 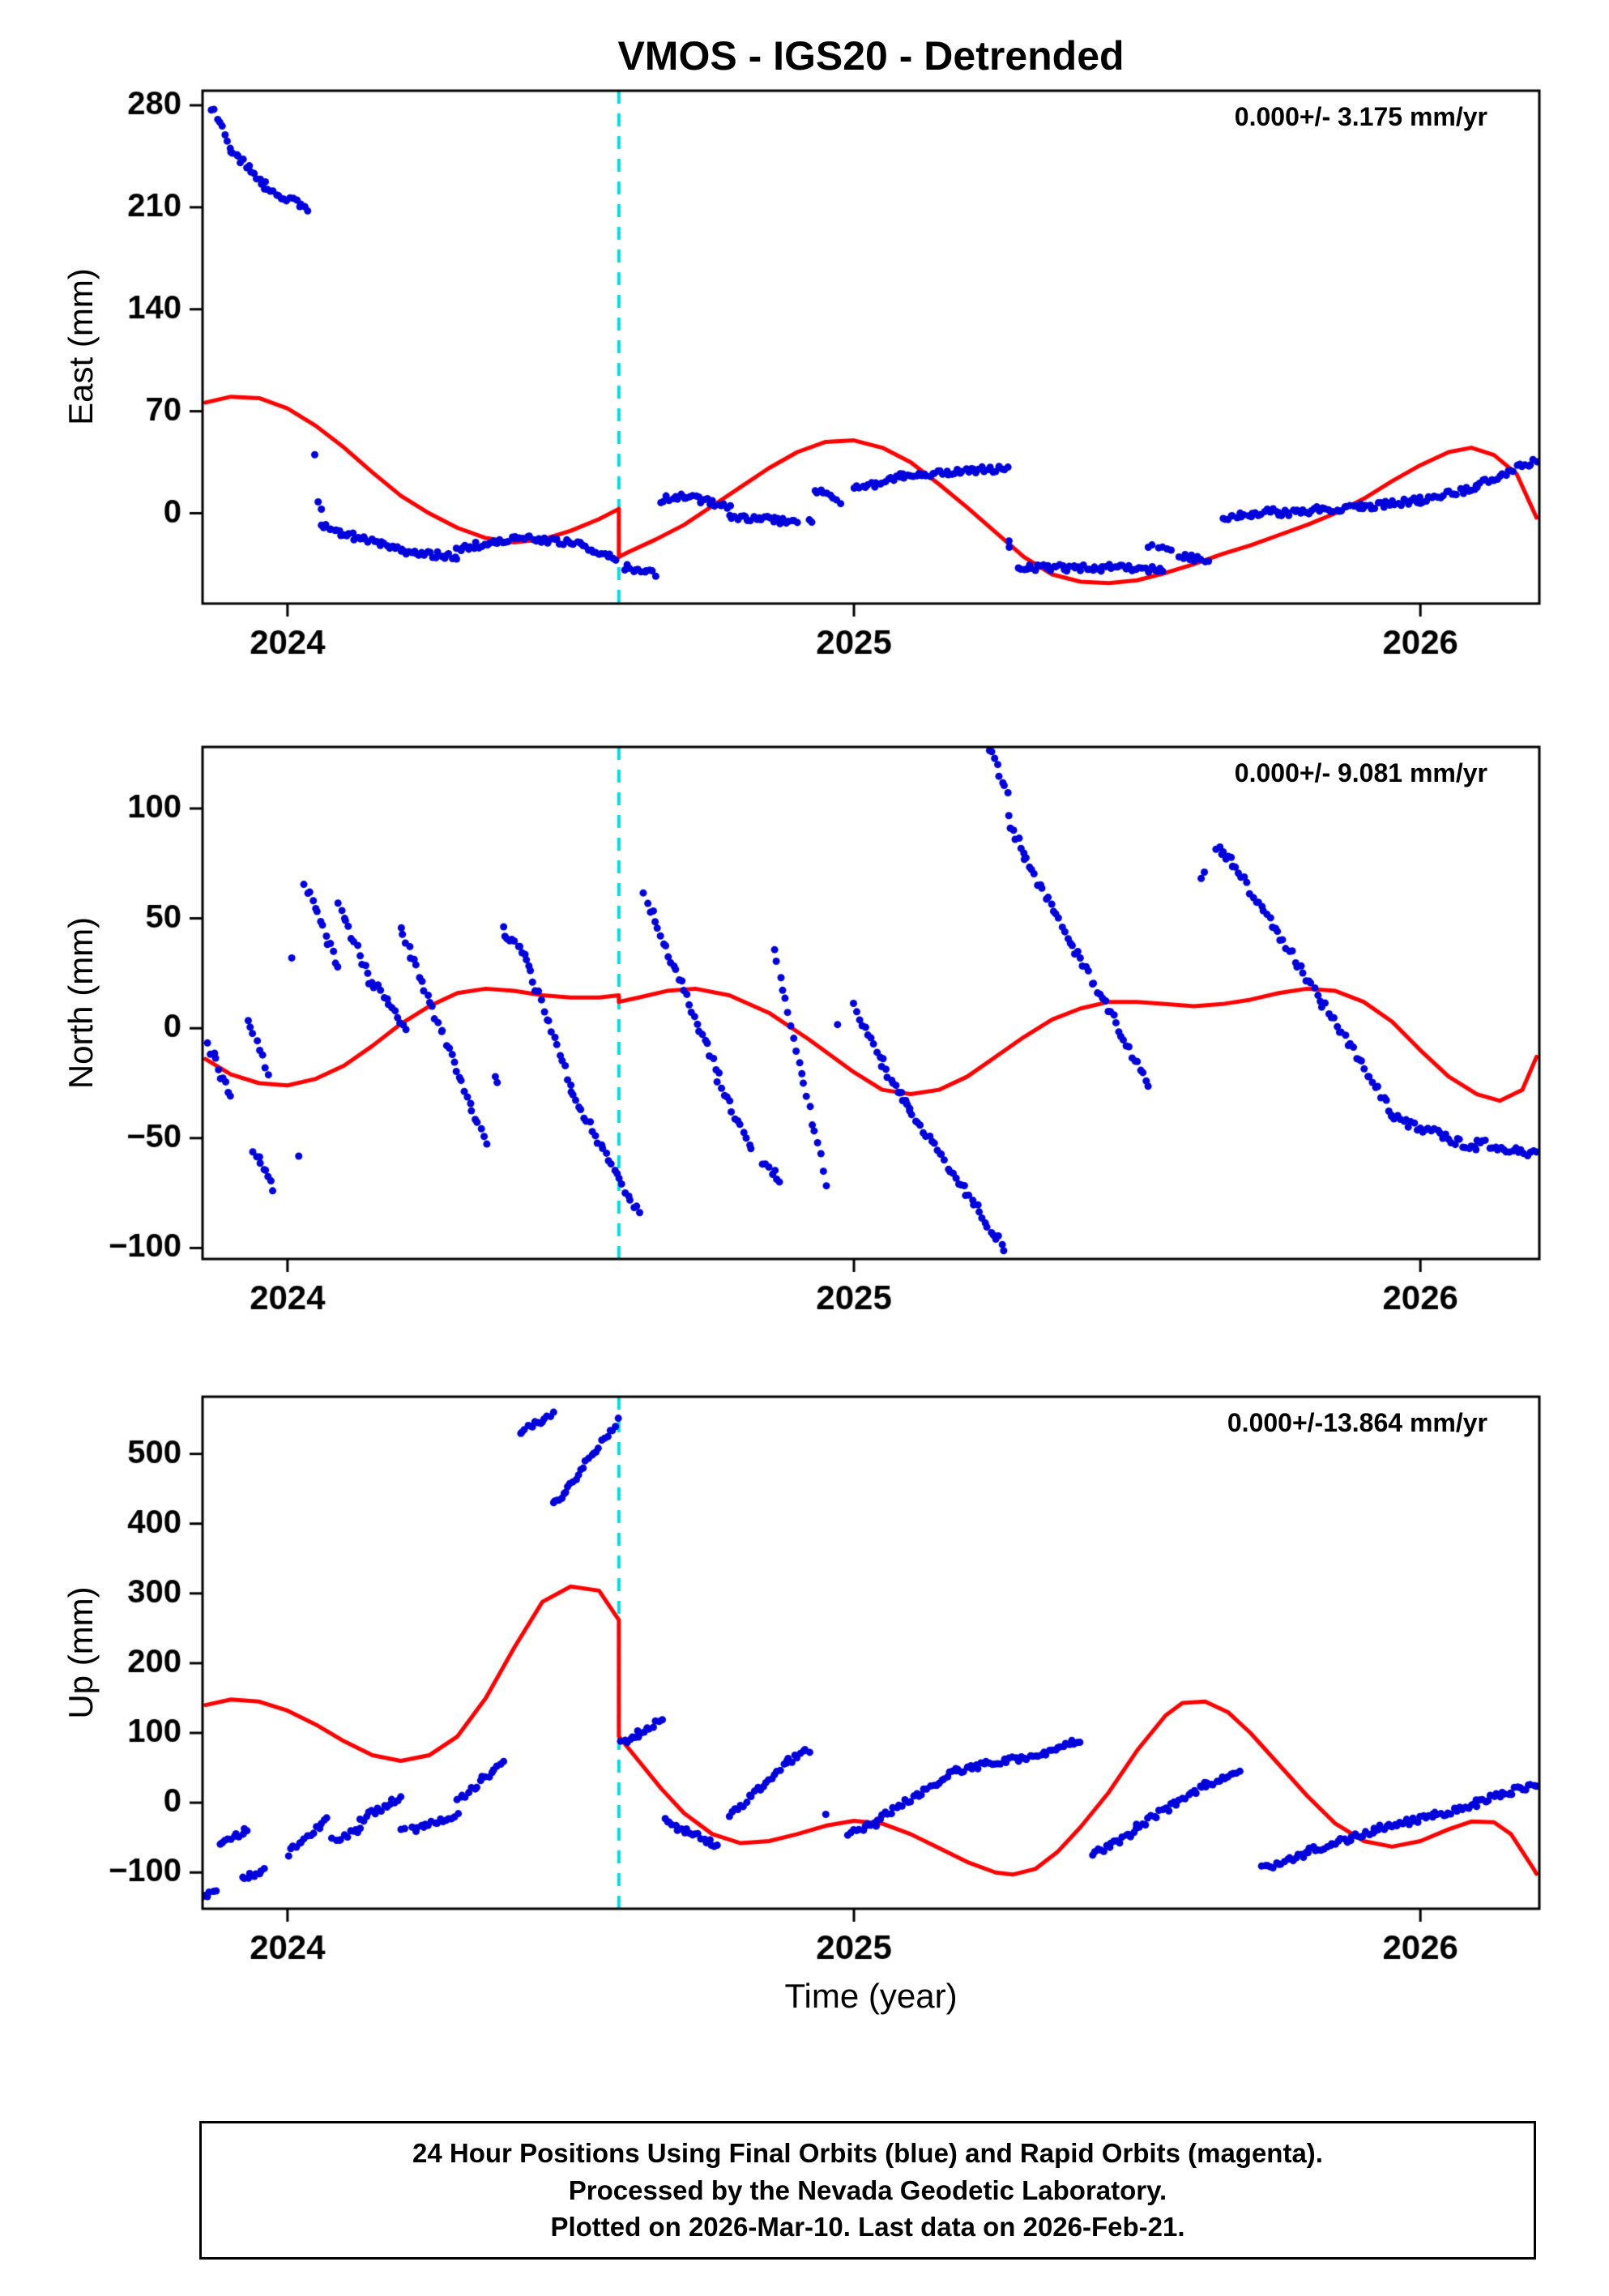 I want to click on y-axis-label-up: Up (mm), so click(x=81, y=1653).